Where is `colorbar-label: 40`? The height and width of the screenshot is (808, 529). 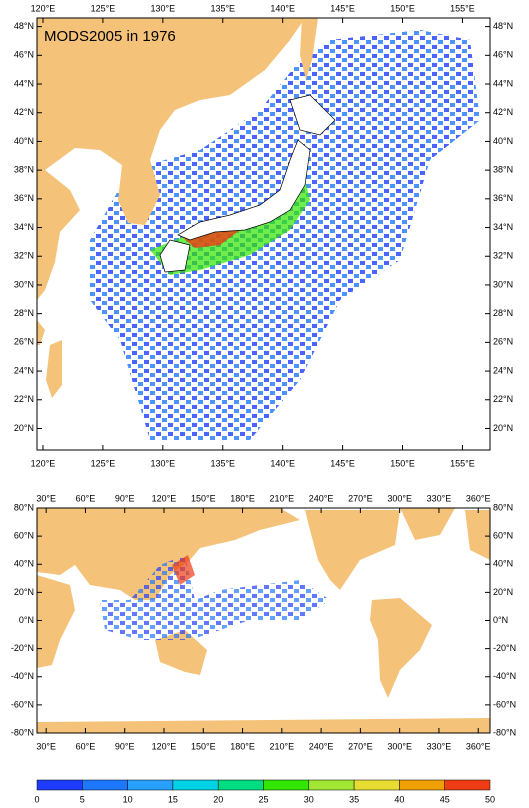 colorbar-label: 40 is located at coordinates (399, 799).